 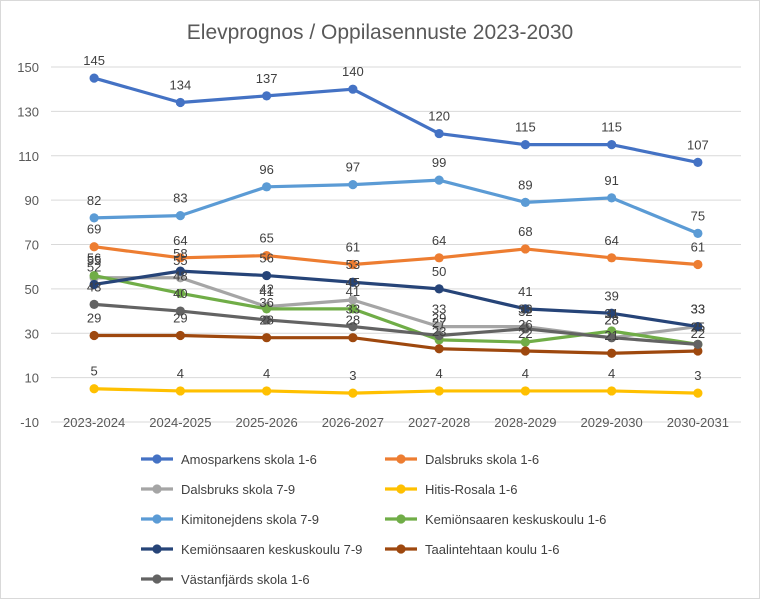 I want to click on data-label: 40, so click(x=180, y=293).